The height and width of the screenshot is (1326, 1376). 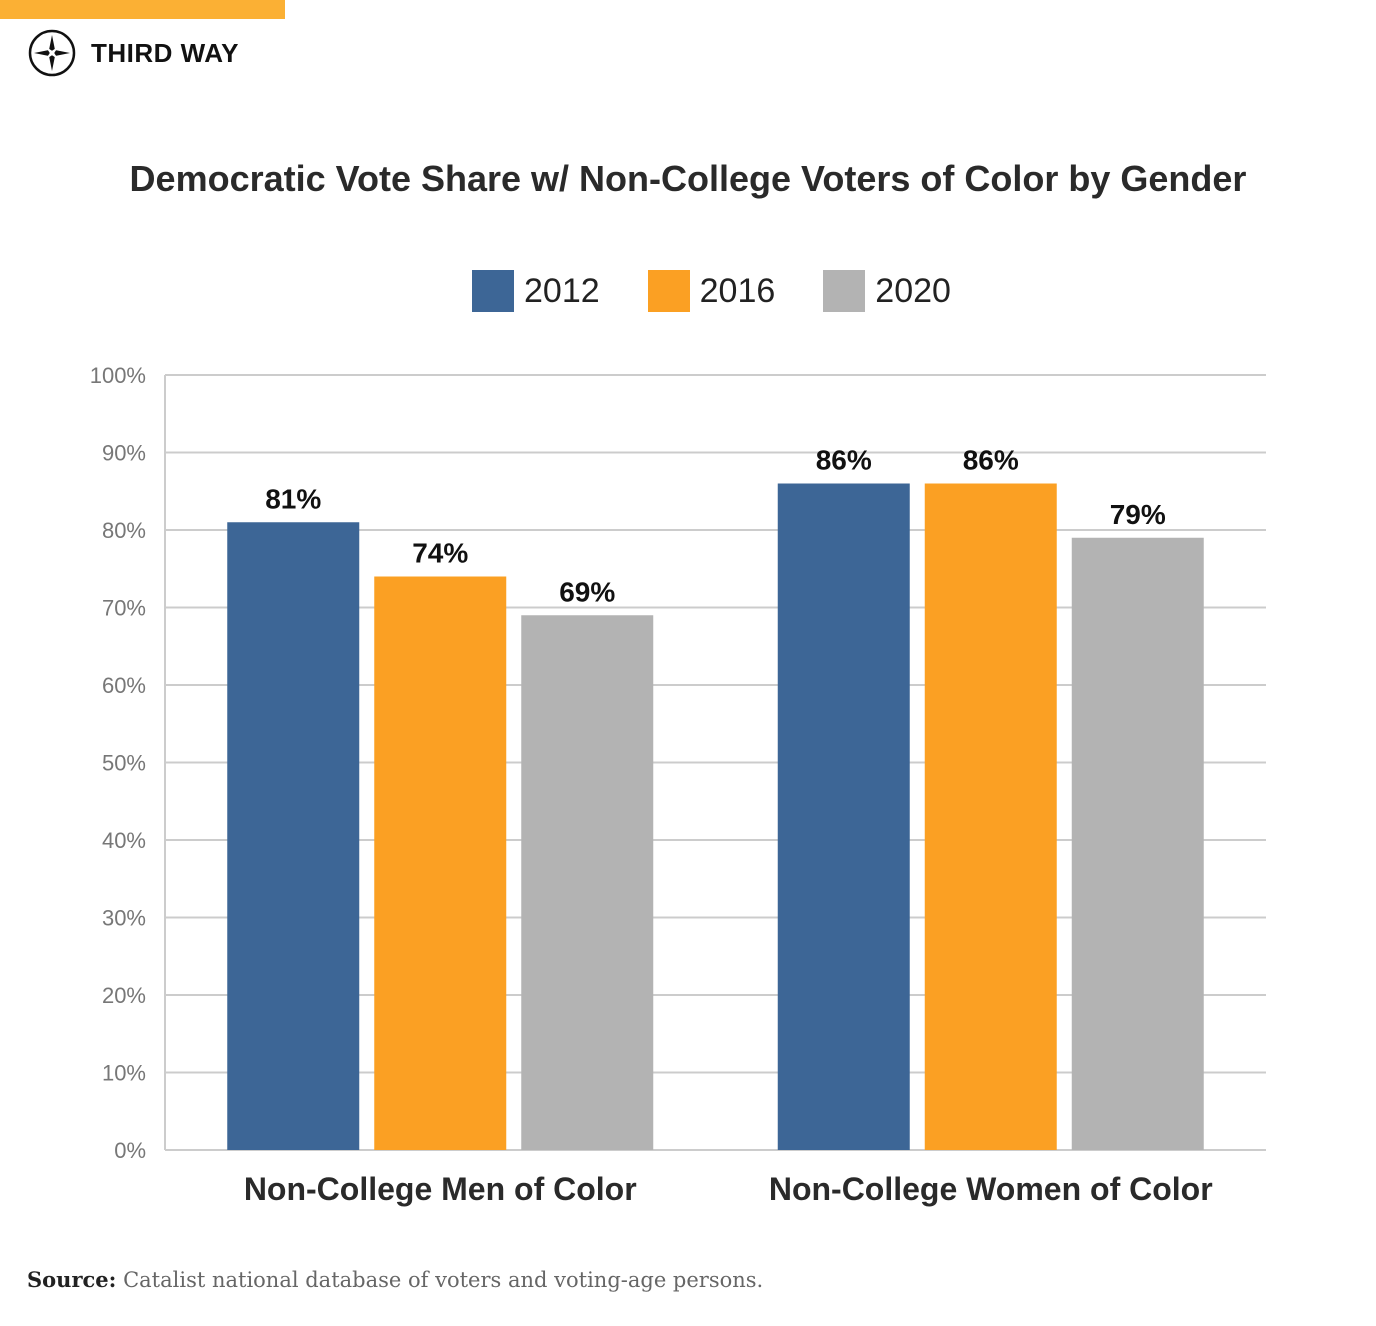 I want to click on accent-bar, so click(x=142, y=9).